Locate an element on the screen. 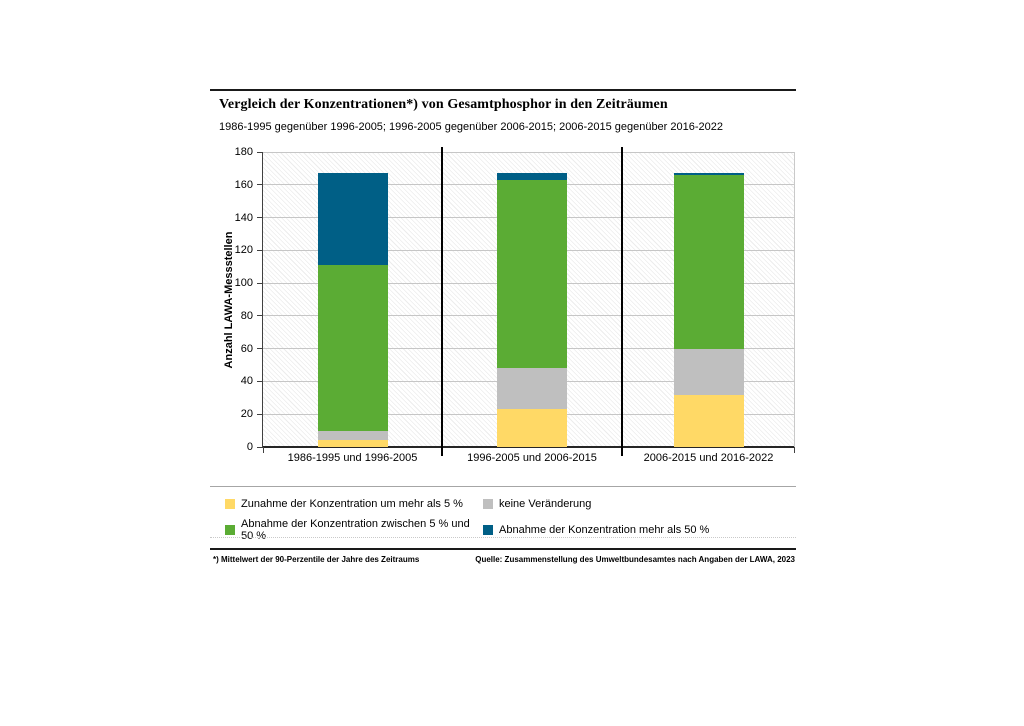  y-tick-label-120: 120 is located at coordinates (243, 250).